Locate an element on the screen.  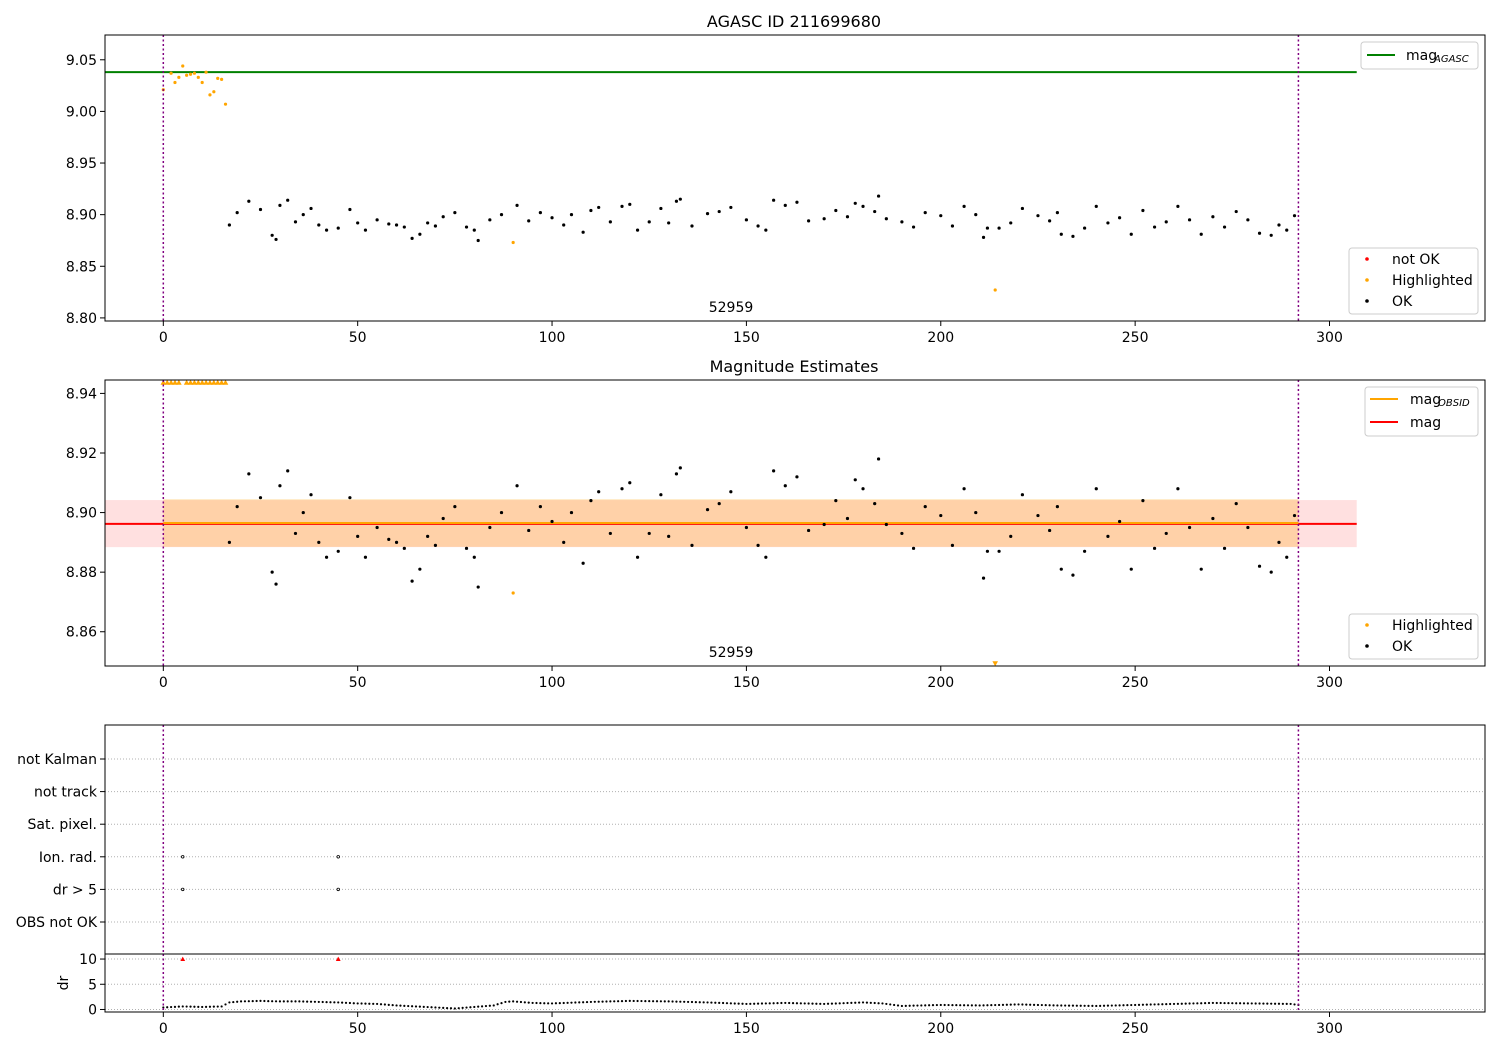
flag-category-label: dr > 5 is located at coordinates (75, 890).